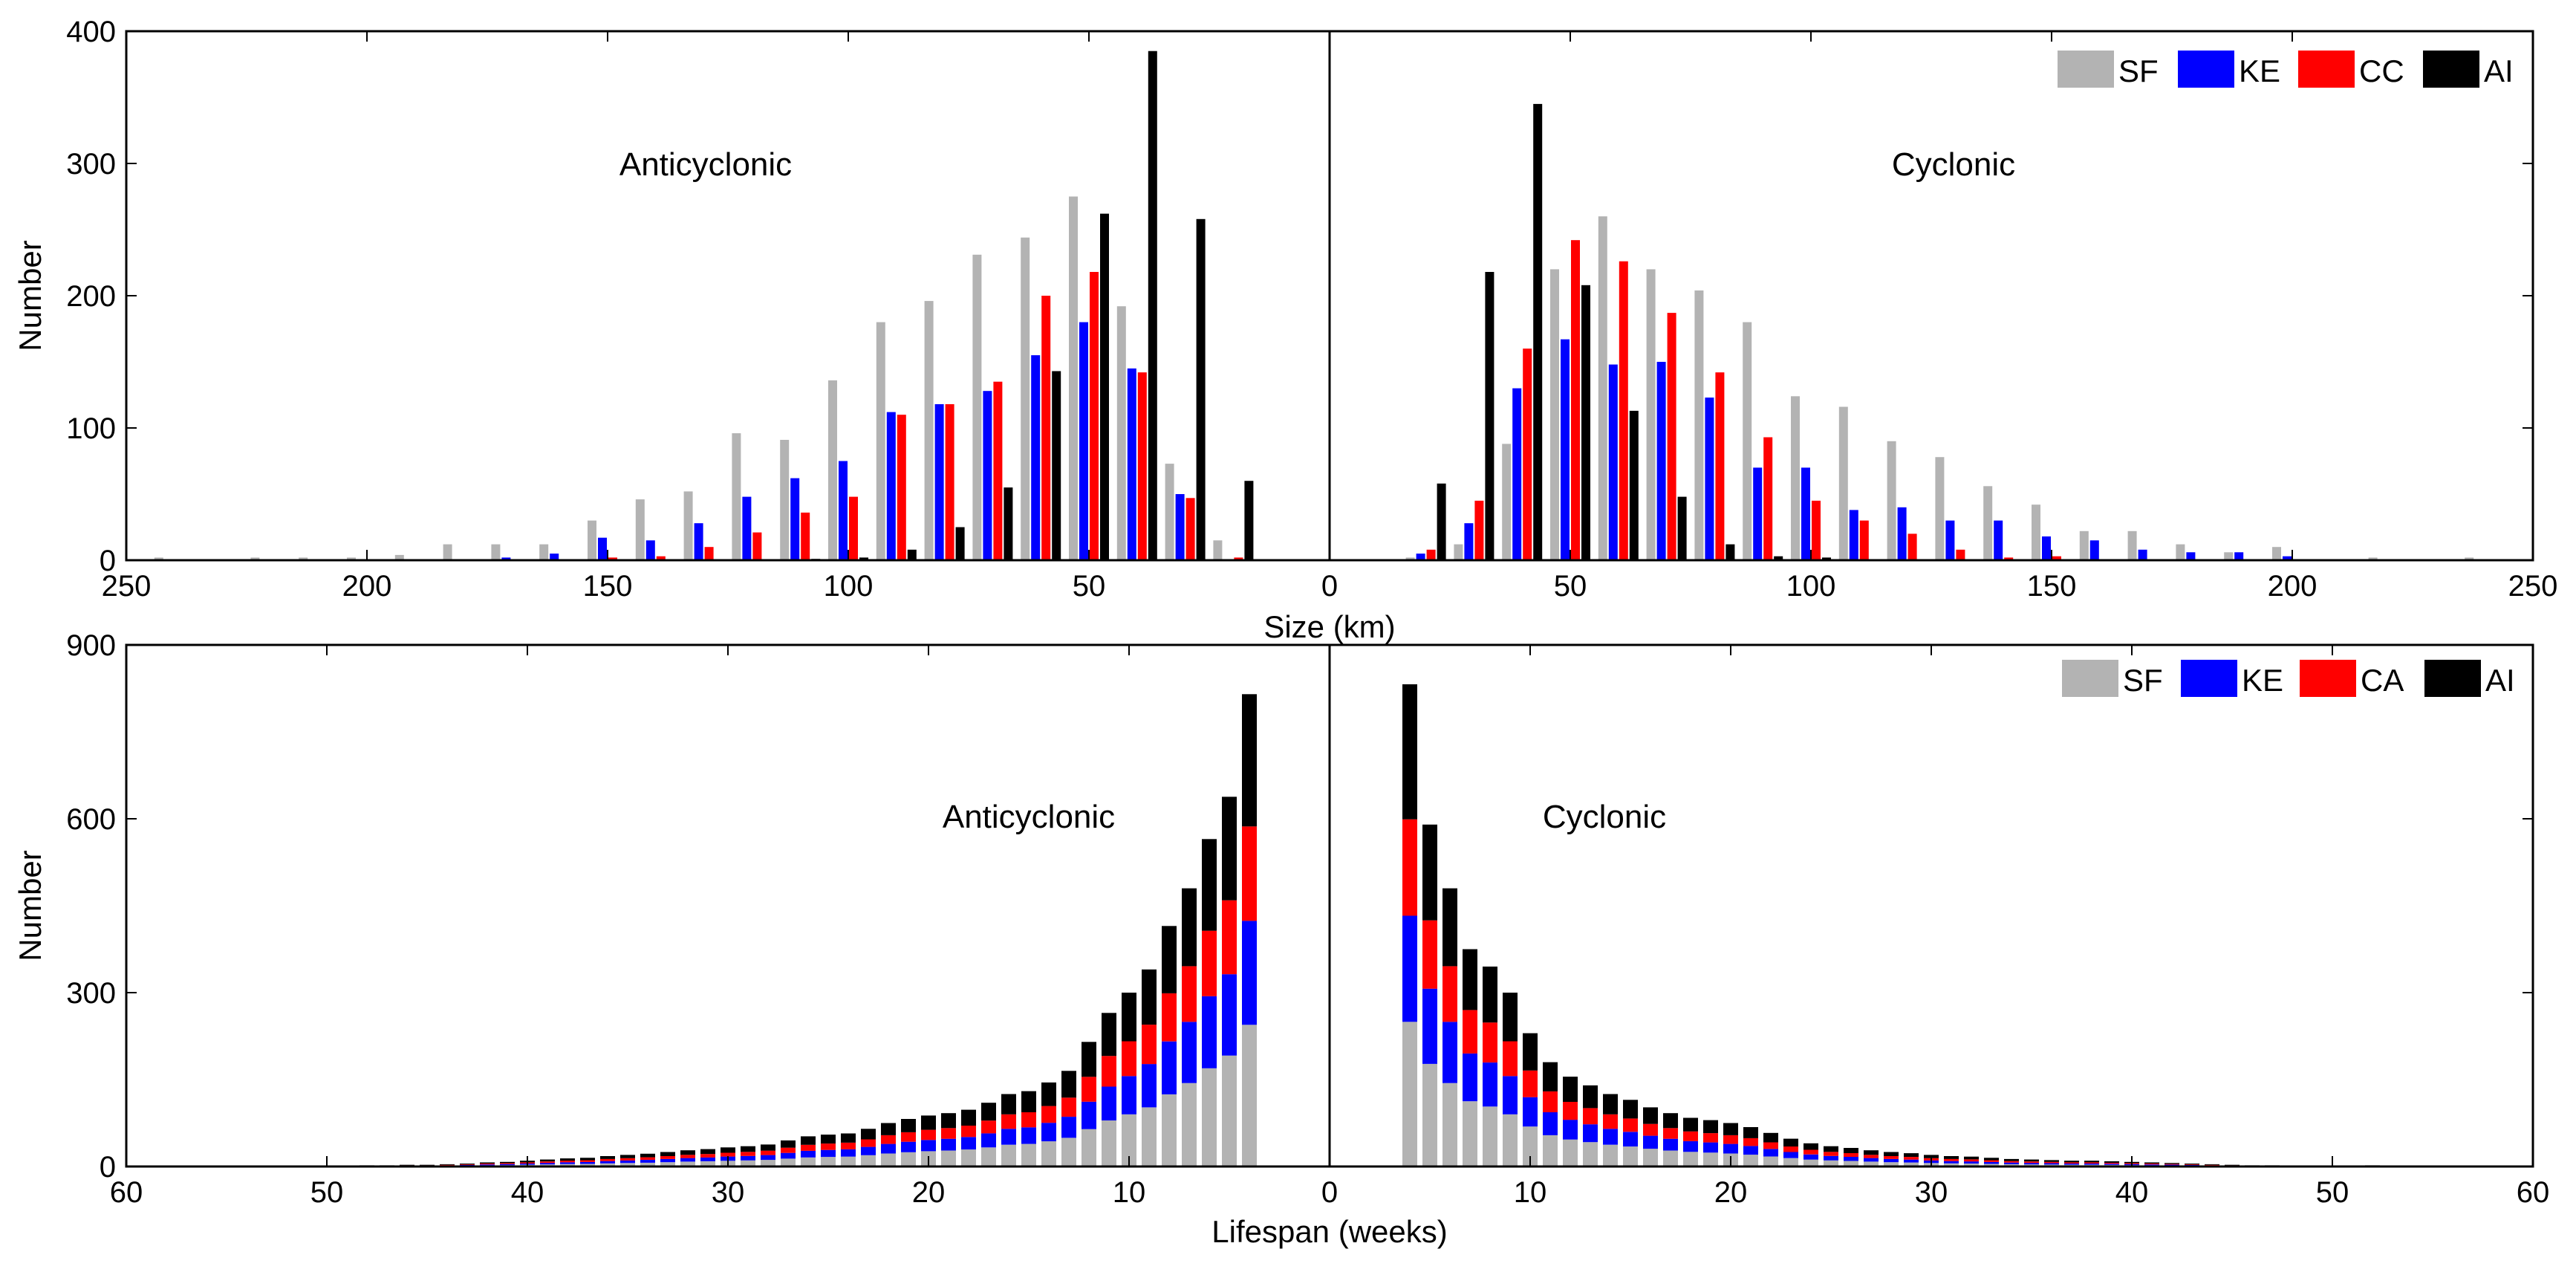 The width and height of the screenshot is (2576, 1272). What do you see at coordinates (30, 295) in the screenshot?
I see `size-y-axis-label: Number` at bounding box center [30, 295].